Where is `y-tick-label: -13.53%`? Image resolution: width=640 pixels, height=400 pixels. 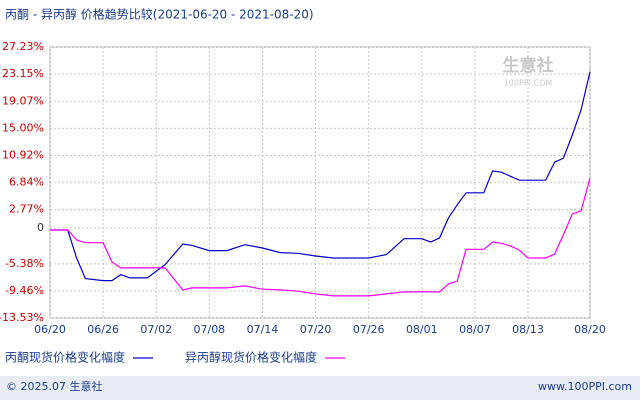
y-tick-label: -13.53% is located at coordinates (22, 317).